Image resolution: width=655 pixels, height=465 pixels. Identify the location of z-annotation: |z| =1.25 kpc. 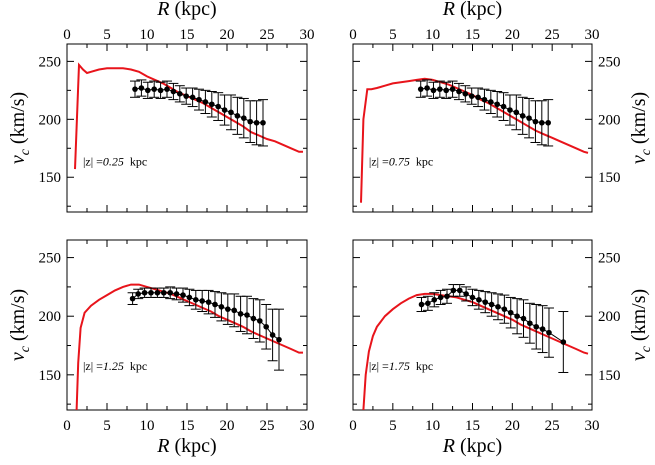
(115, 366).